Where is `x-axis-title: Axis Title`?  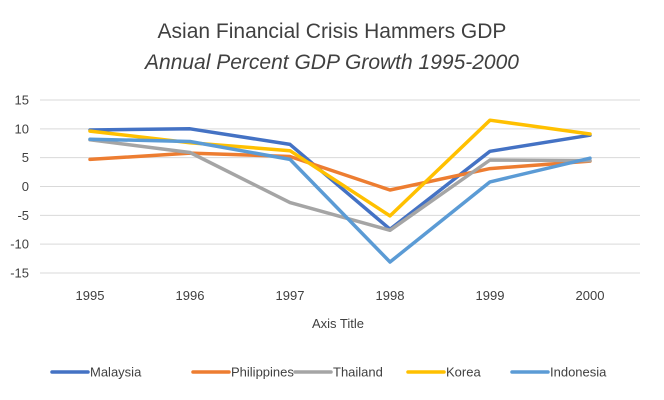 x-axis-title: Axis Title is located at coordinates (338, 323).